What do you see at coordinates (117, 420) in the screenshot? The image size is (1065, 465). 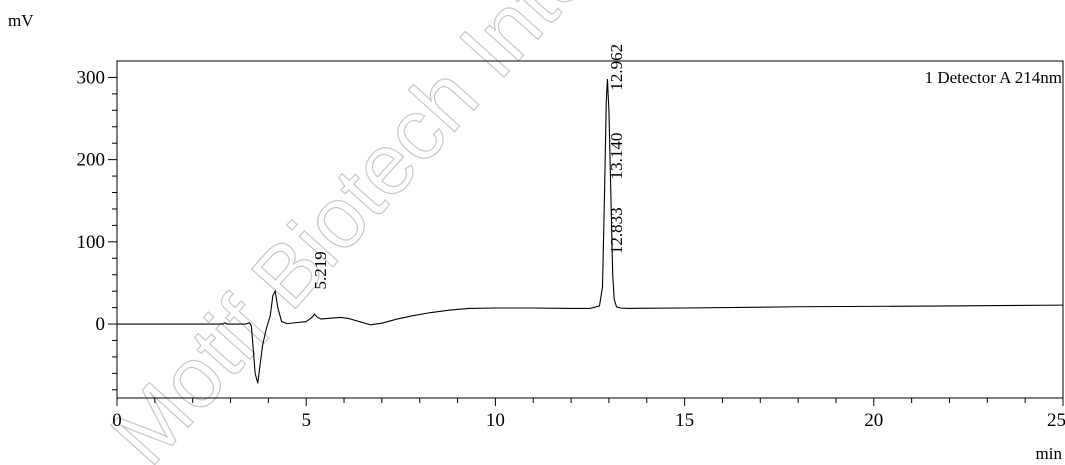 I see `x-tick-label: 0` at bounding box center [117, 420].